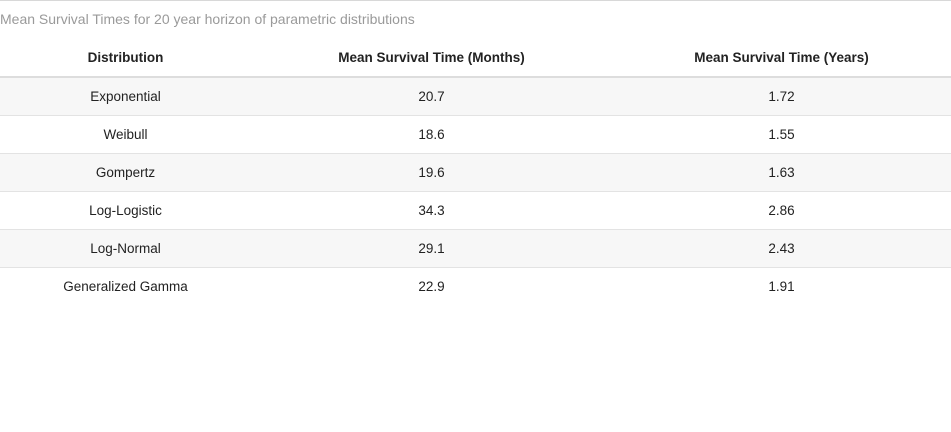 The height and width of the screenshot is (432, 951). I want to click on table-row: Log-Logistic 34.3 2.86, so click(475, 210).